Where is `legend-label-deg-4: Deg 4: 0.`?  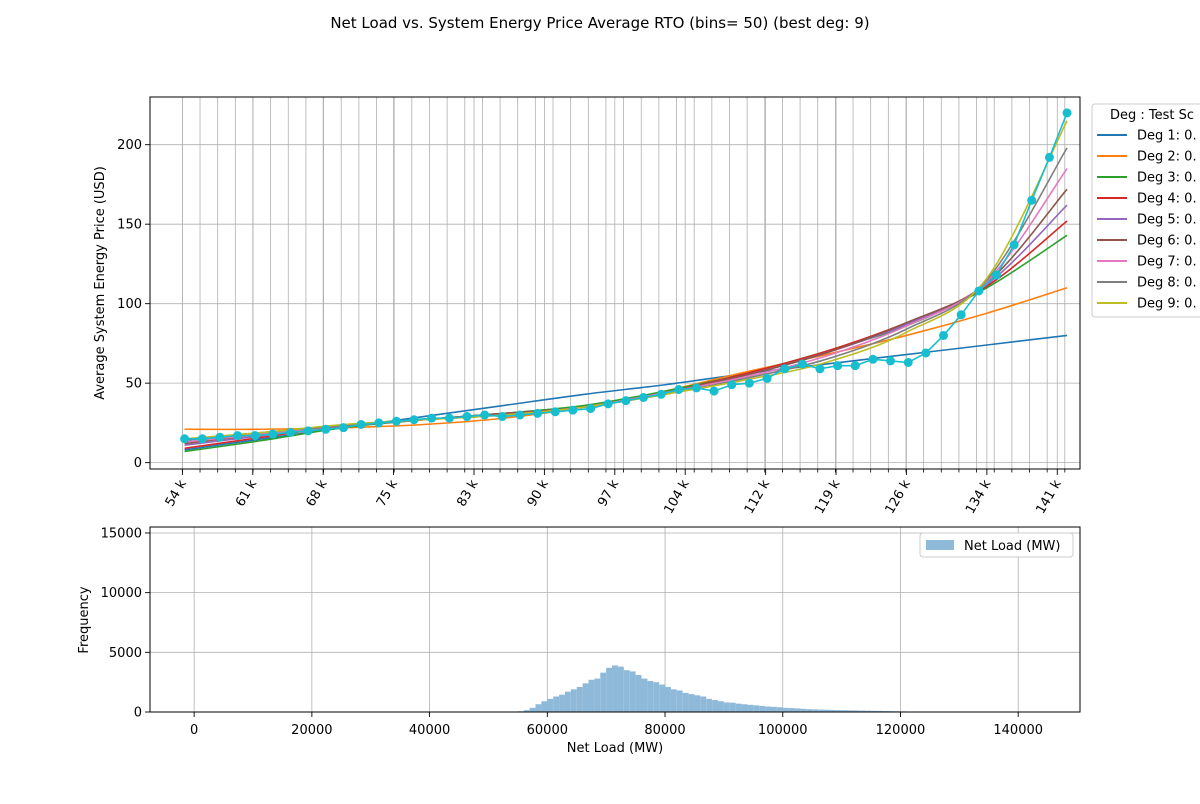
legend-label-deg-4: Deg 4: 0. is located at coordinates (1167, 199).